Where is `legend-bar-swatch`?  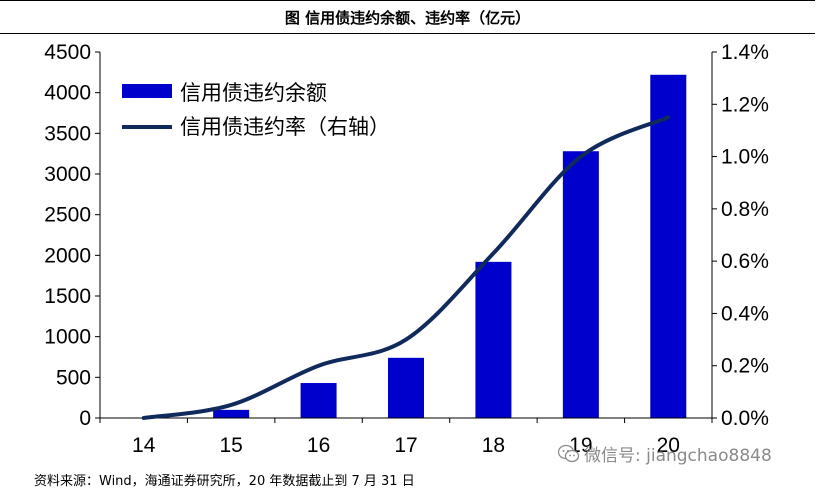
legend-bar-swatch is located at coordinates (147, 91).